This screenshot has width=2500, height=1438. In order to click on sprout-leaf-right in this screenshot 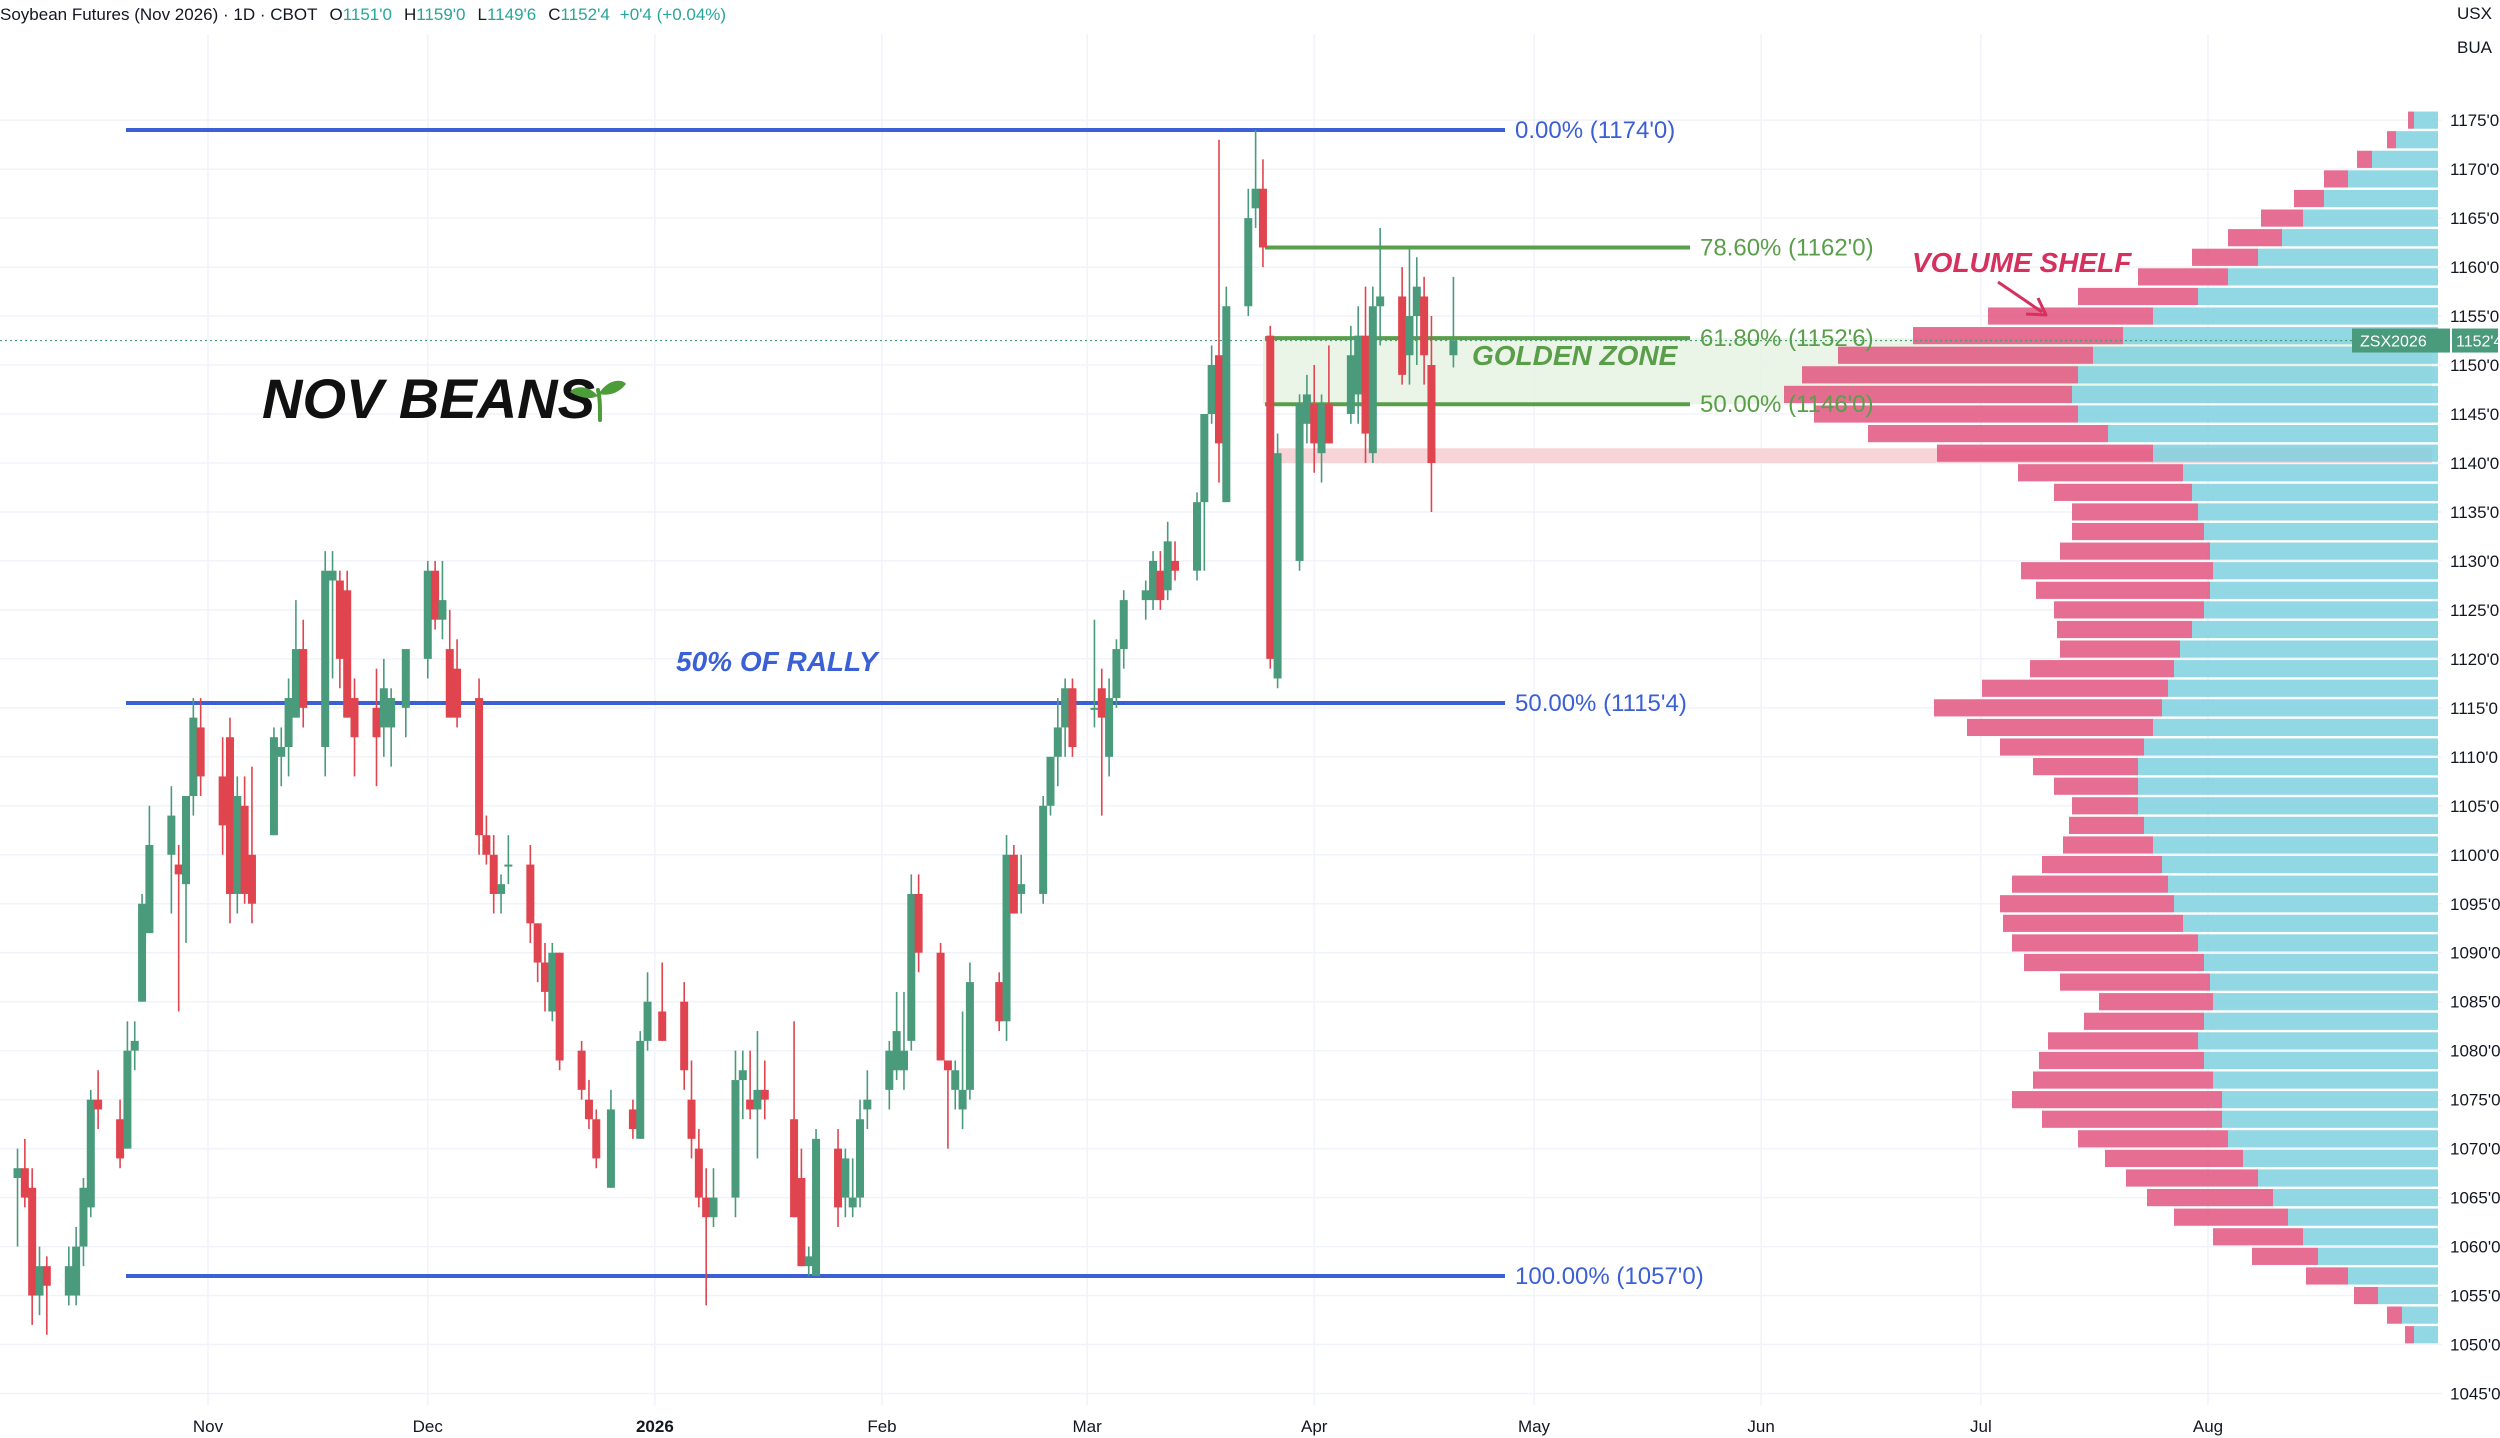, I will do `click(612, 387)`.